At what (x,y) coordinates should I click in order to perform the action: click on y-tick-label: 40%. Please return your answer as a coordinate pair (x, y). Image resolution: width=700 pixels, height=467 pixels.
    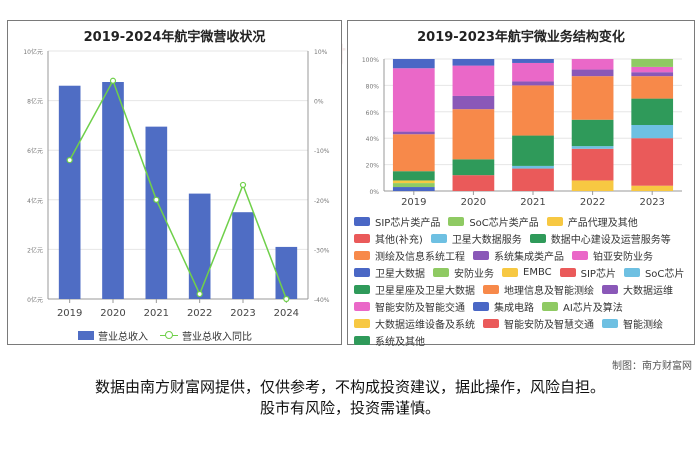
    Looking at the image, I should click on (373, 139).